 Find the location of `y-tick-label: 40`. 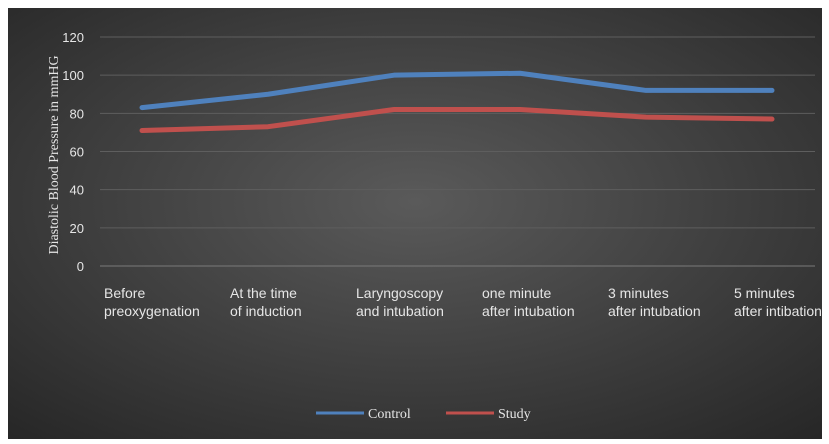

y-tick-label: 40 is located at coordinates (77, 190).